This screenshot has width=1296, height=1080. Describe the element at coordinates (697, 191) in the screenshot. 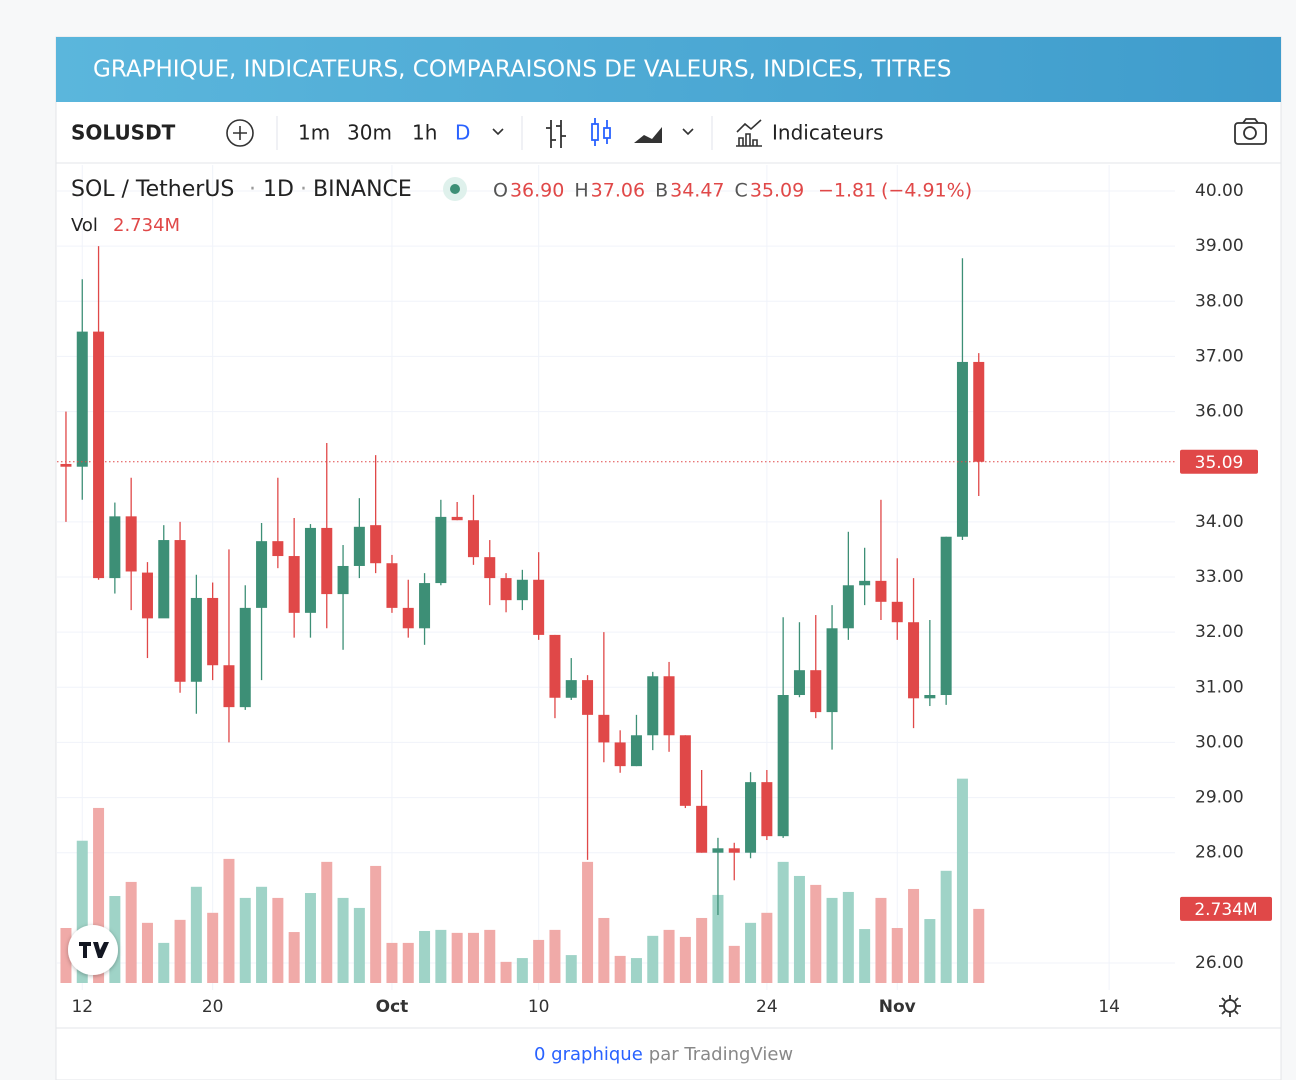

I see `quote-value: 34.47` at that location.